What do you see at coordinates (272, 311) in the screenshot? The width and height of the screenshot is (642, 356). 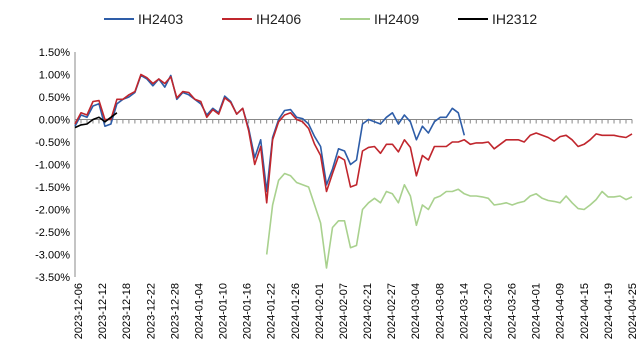 I see `x-tick-label: 2024-01-22` at bounding box center [272, 311].